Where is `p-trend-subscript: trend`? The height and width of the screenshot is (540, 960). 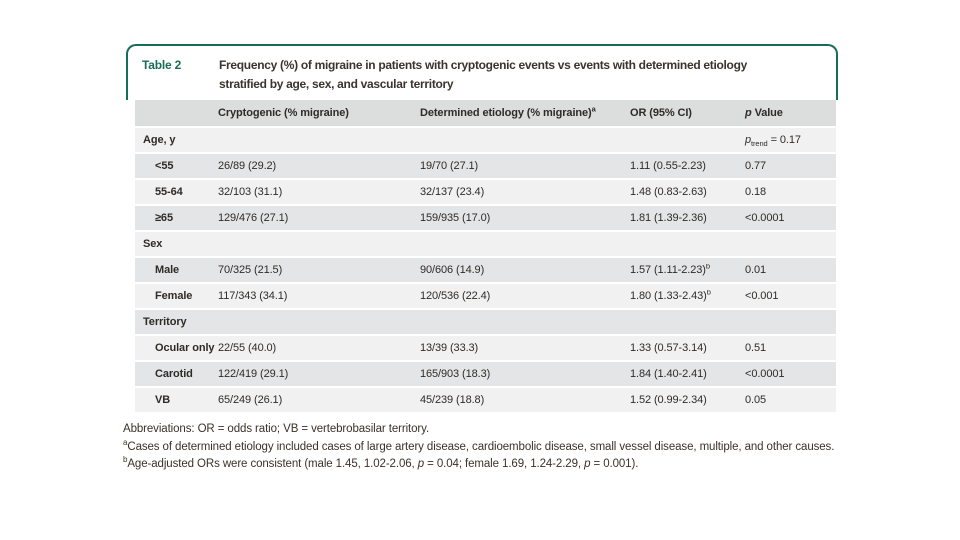
p-trend-subscript: trend is located at coordinates (759, 142).